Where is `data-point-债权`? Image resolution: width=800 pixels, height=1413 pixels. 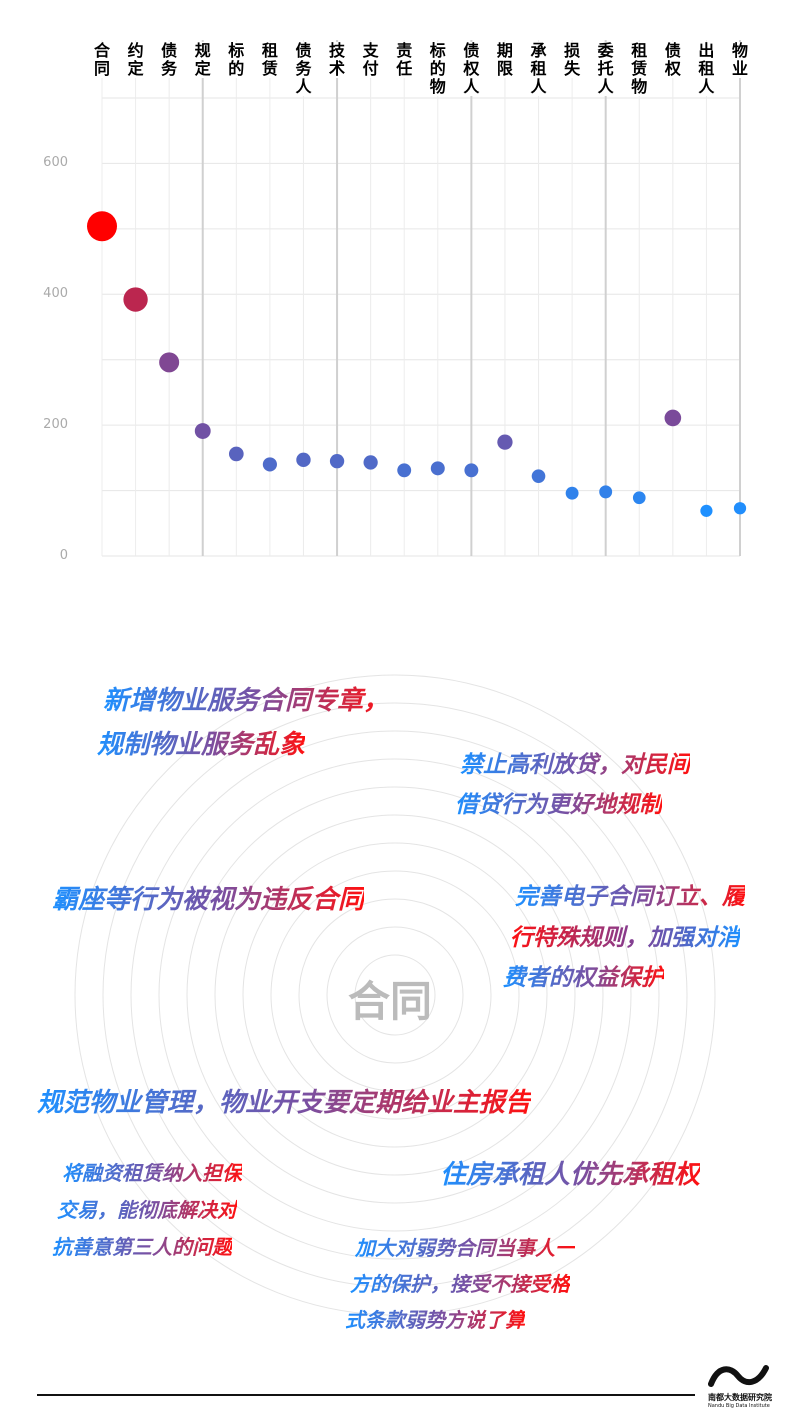
data-point-债权 is located at coordinates (673, 418).